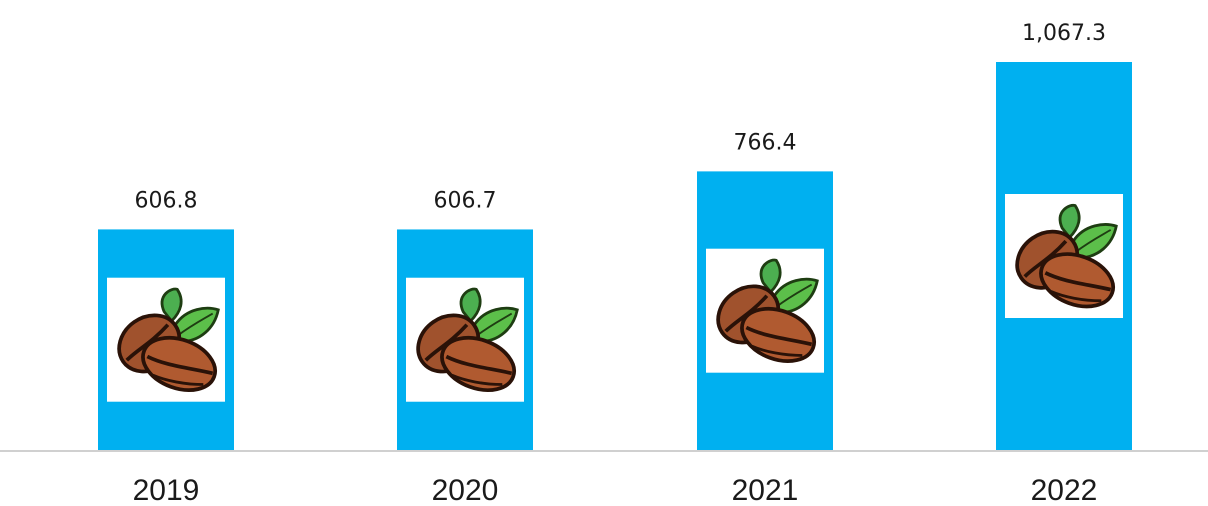  Describe the element at coordinates (765, 490) in the screenshot. I see `x-tick-label-2021: 2021` at that location.